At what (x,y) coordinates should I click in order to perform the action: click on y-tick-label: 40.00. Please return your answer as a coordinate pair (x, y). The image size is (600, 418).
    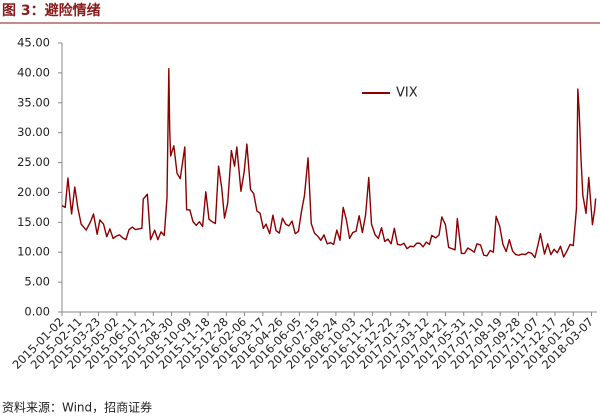
    Looking at the image, I should click on (33, 72).